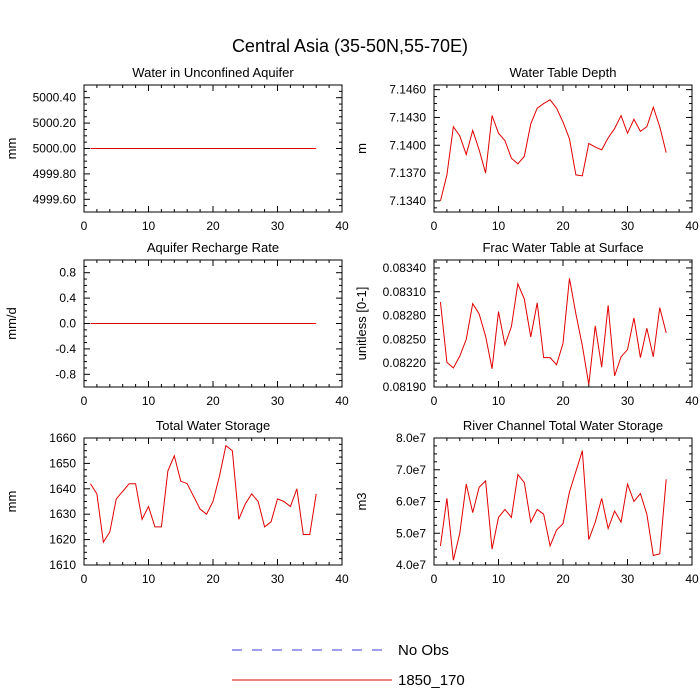  What do you see at coordinates (62, 463) in the screenshot?
I see `y-tick-label: 1650` at bounding box center [62, 463].